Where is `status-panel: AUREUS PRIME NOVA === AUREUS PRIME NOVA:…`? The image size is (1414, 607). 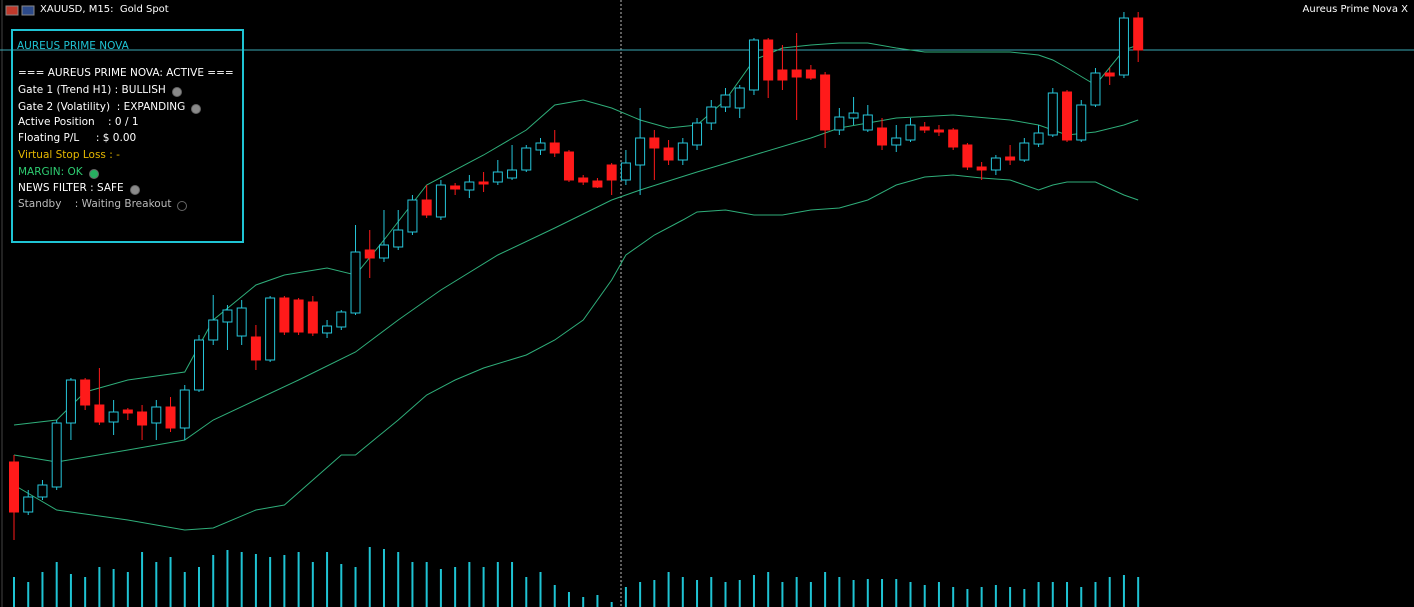
status-panel: AUREUS PRIME NOVA === AUREUS PRIME NOVA:… is located at coordinates (127, 136).